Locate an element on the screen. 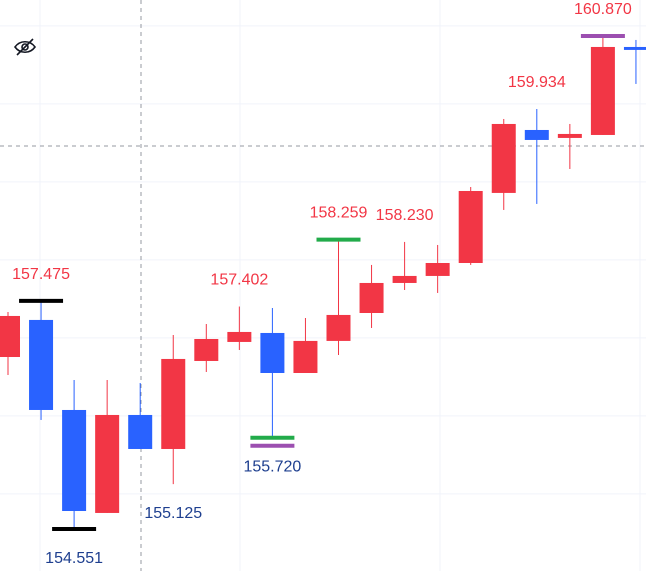  low-label: 155.125 is located at coordinates (173, 513).